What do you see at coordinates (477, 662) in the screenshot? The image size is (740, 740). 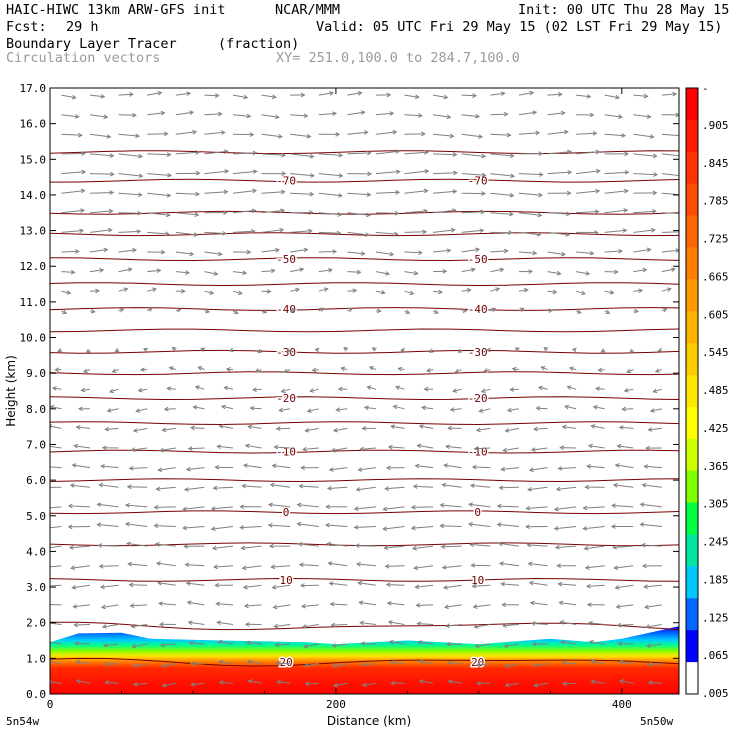 I see `contour-label: 20` at bounding box center [477, 662].